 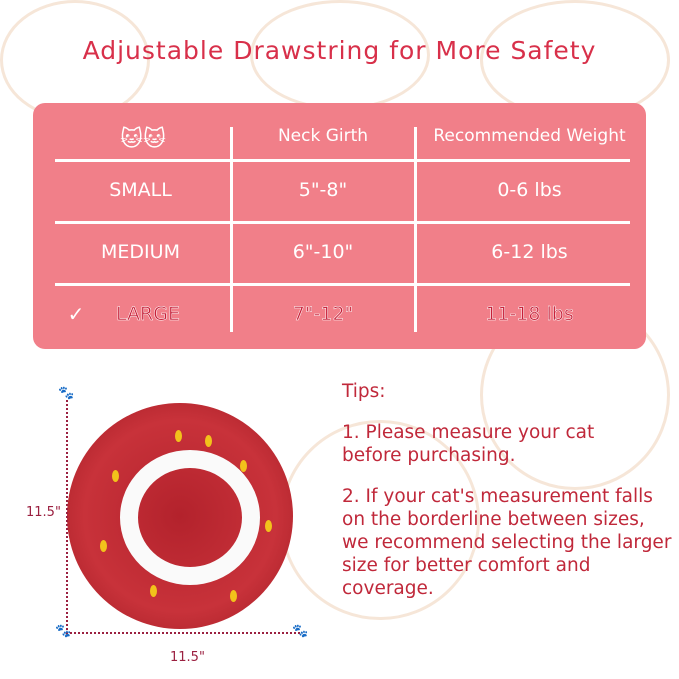 I want to click on page-title: Adjustable Drawstring for More Safety, so click(x=339, y=50).